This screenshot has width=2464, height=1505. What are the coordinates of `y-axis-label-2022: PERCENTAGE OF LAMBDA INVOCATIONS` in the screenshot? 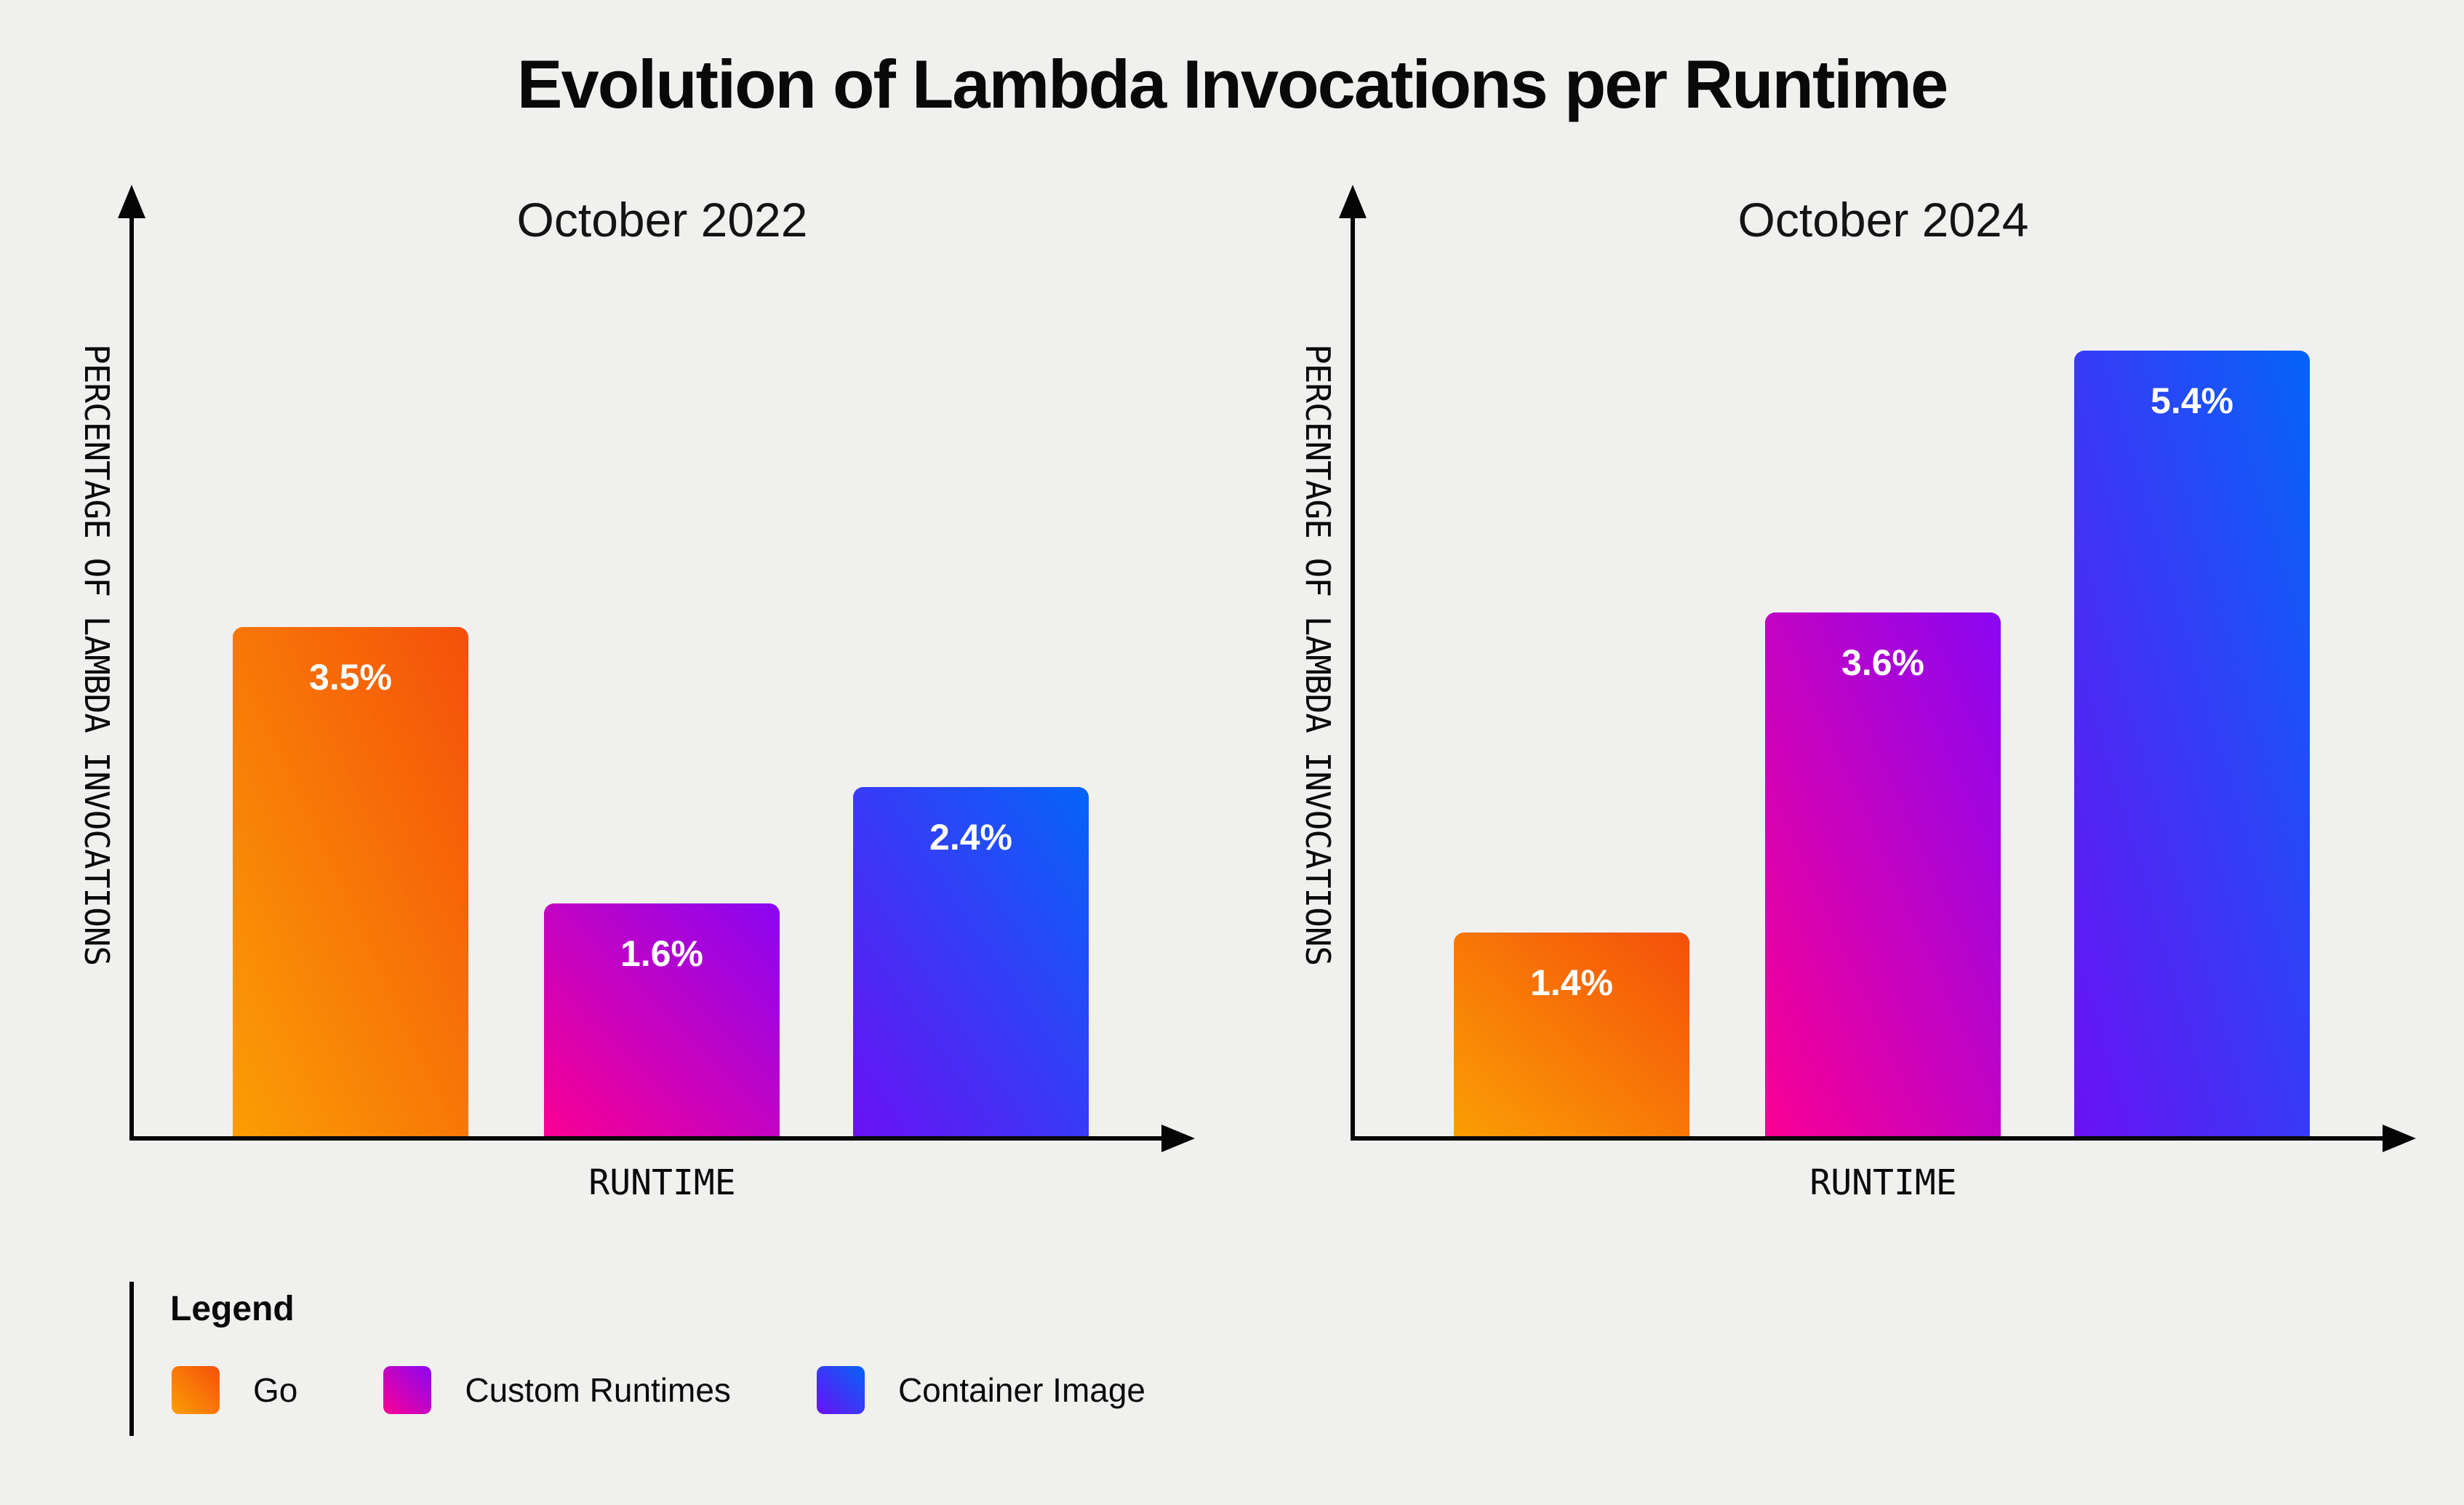 It's located at (96, 655).